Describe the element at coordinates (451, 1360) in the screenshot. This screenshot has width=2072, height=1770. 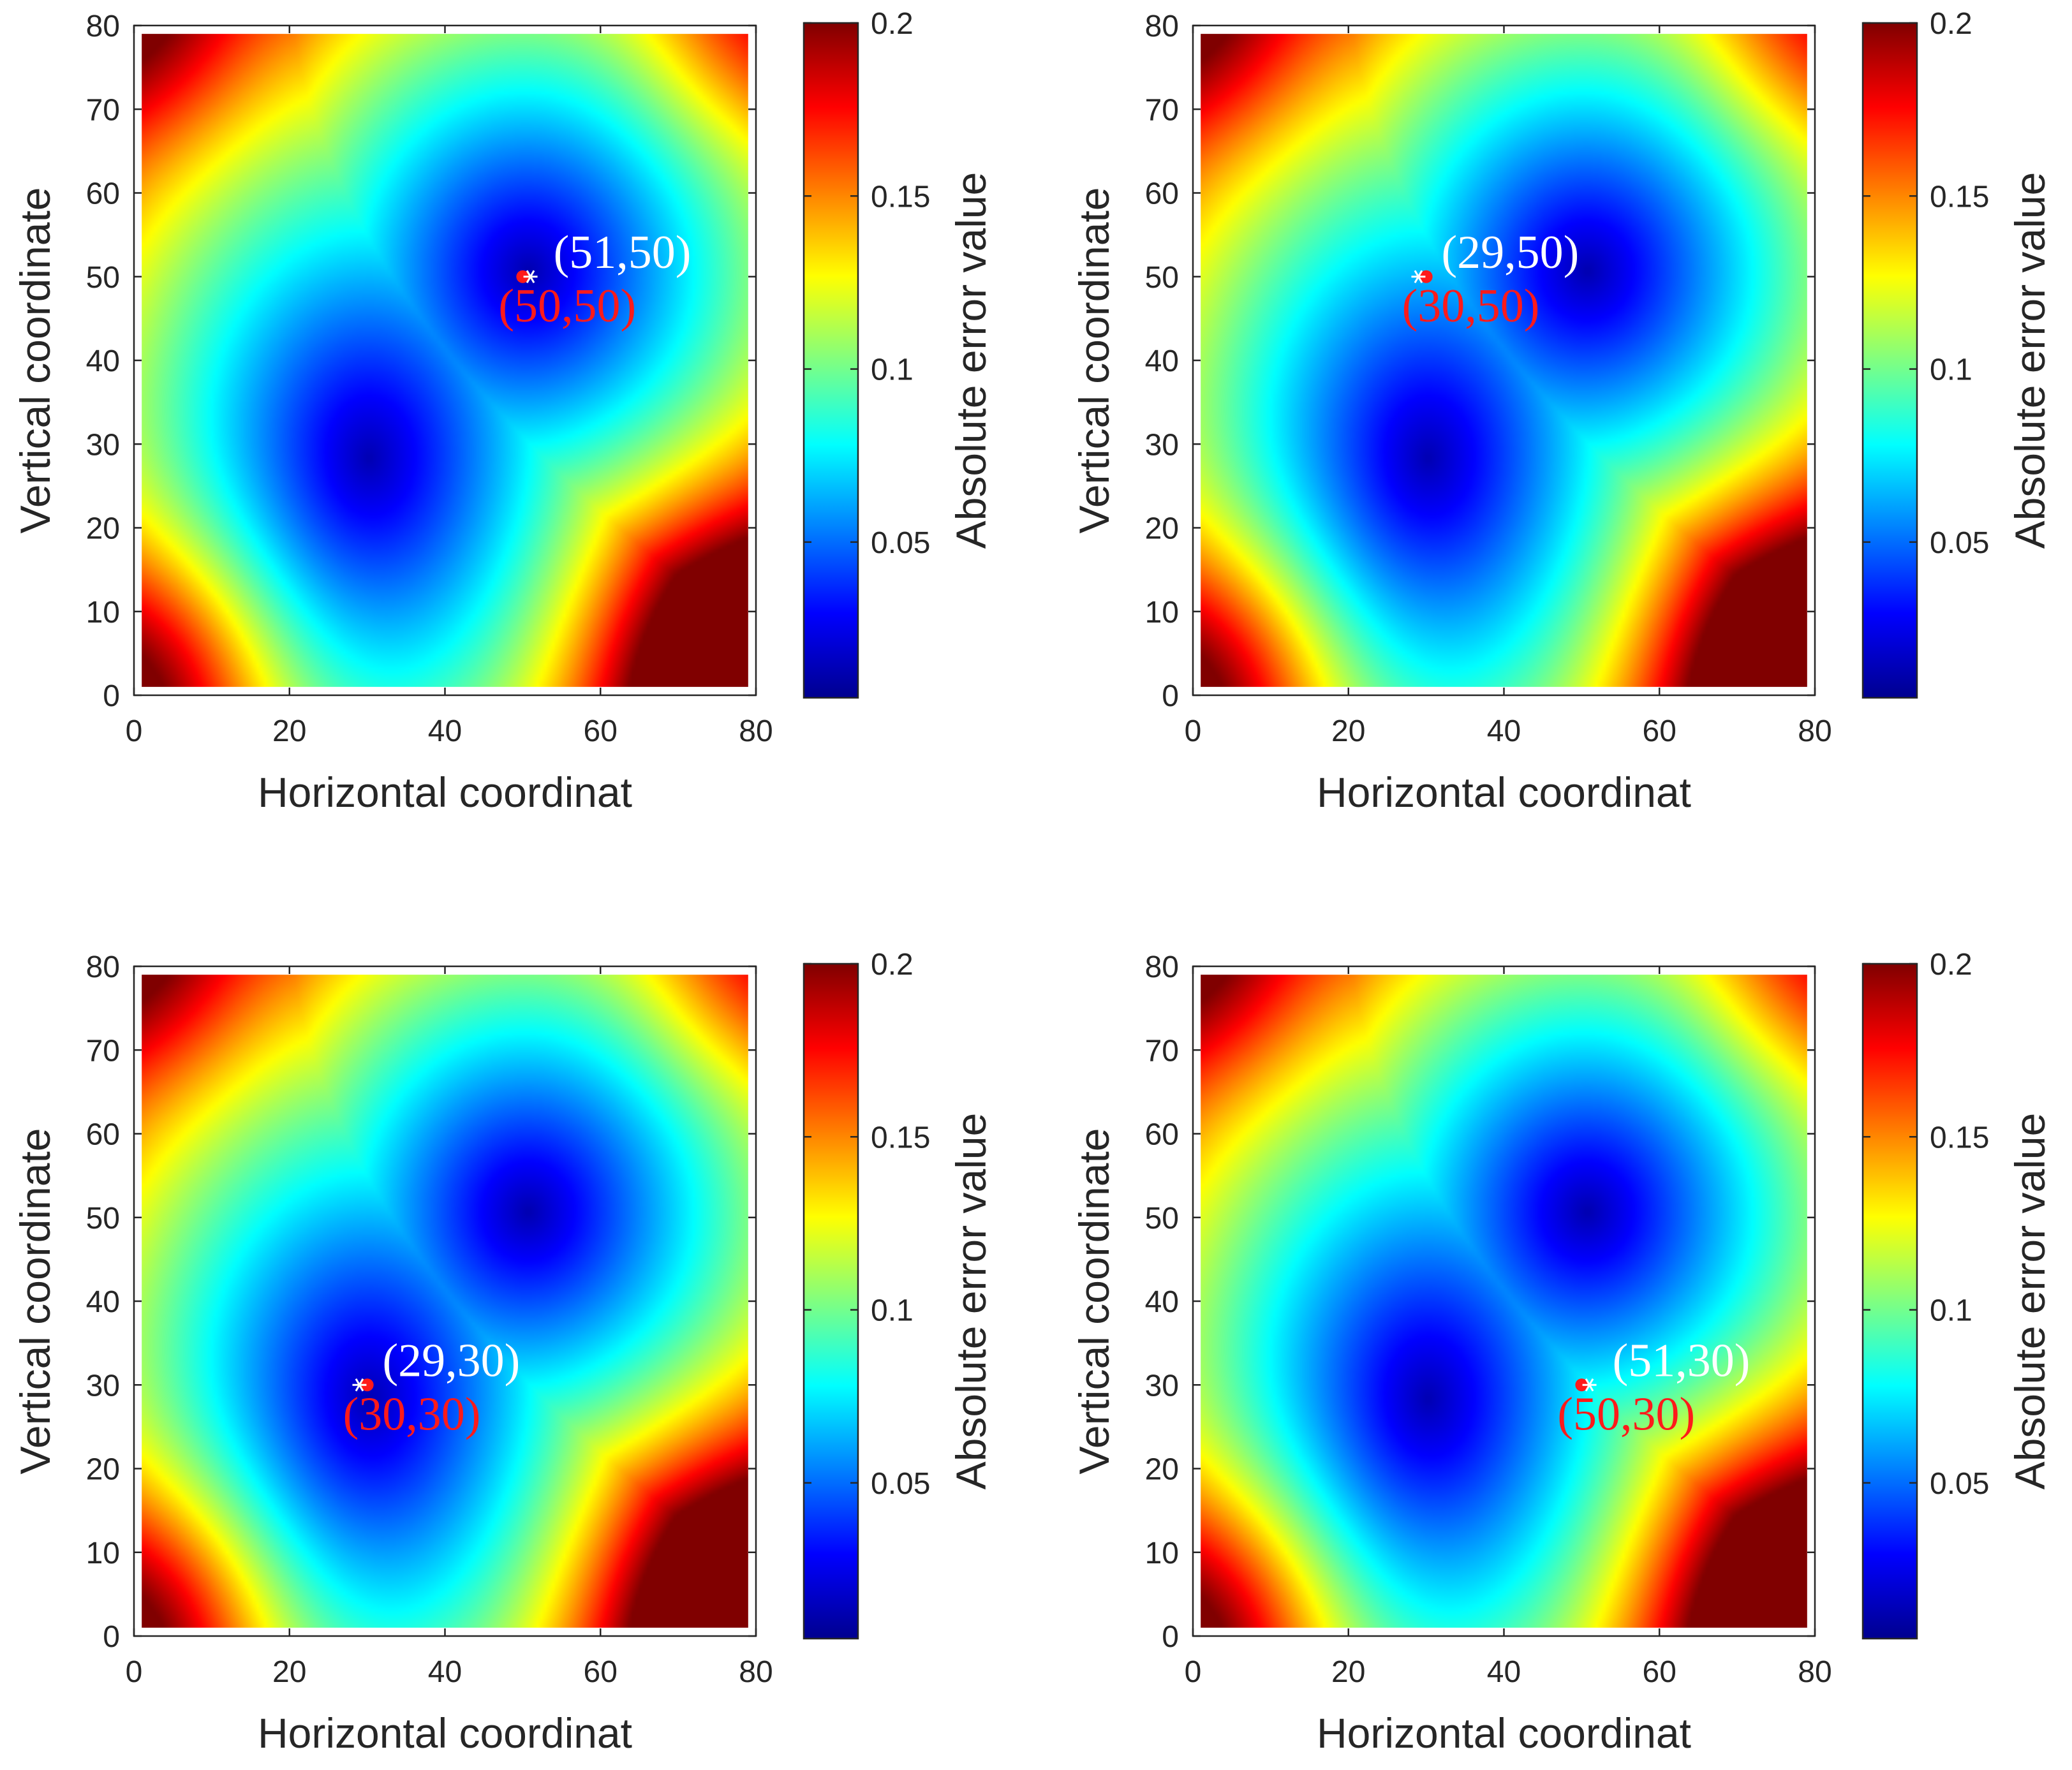
I see `estimate-label: (29,30)` at that location.